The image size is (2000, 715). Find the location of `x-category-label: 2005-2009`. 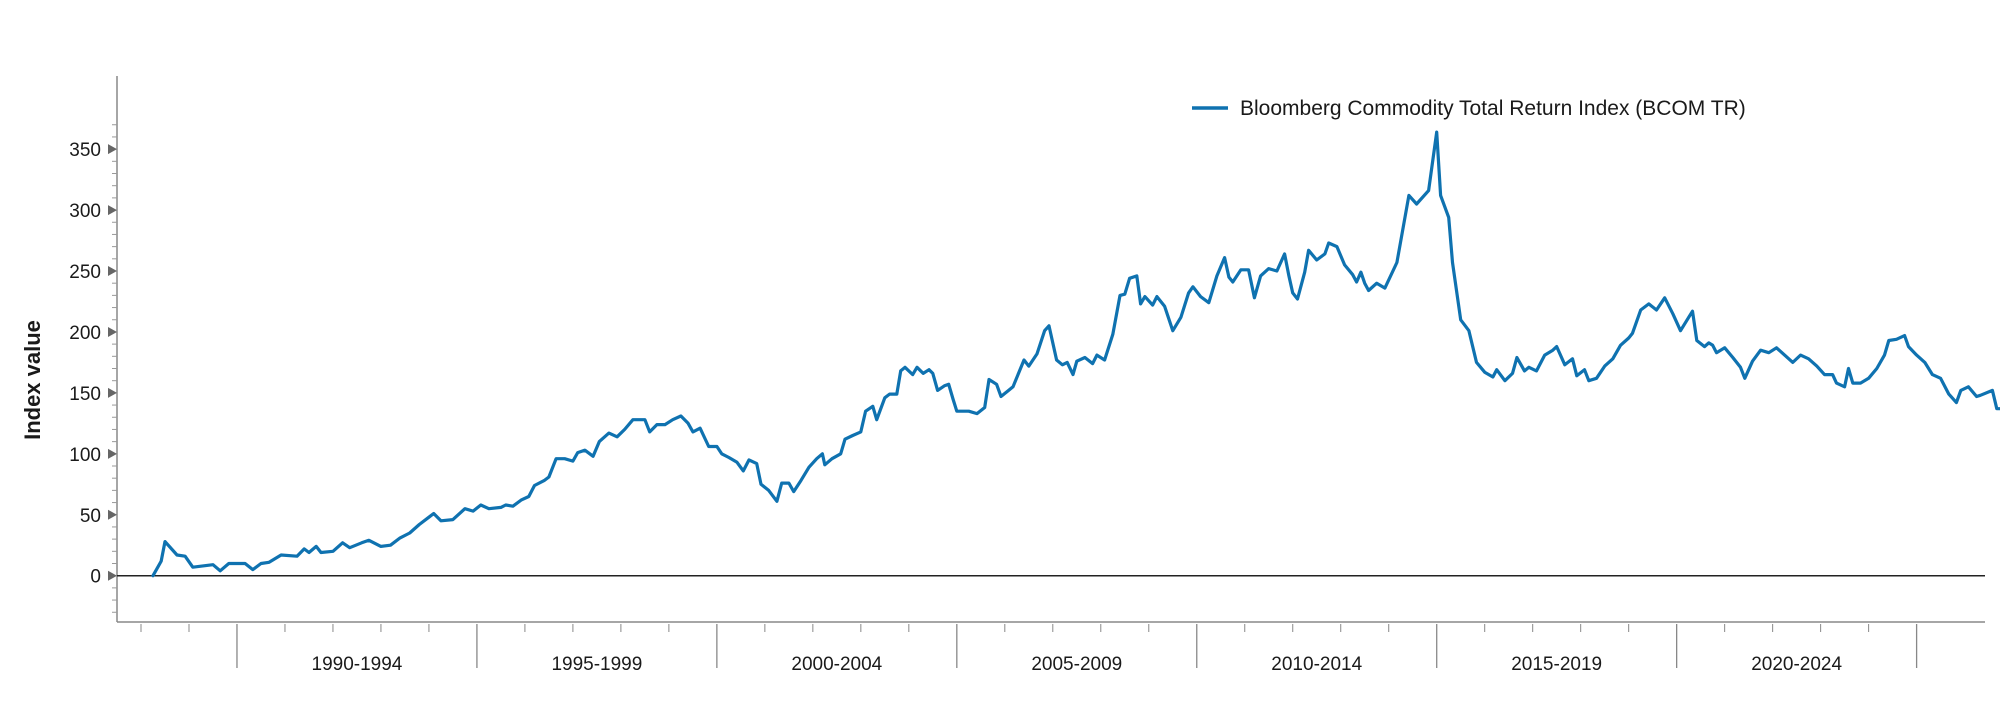

x-category-label: 2005-2009 is located at coordinates (1076, 664).